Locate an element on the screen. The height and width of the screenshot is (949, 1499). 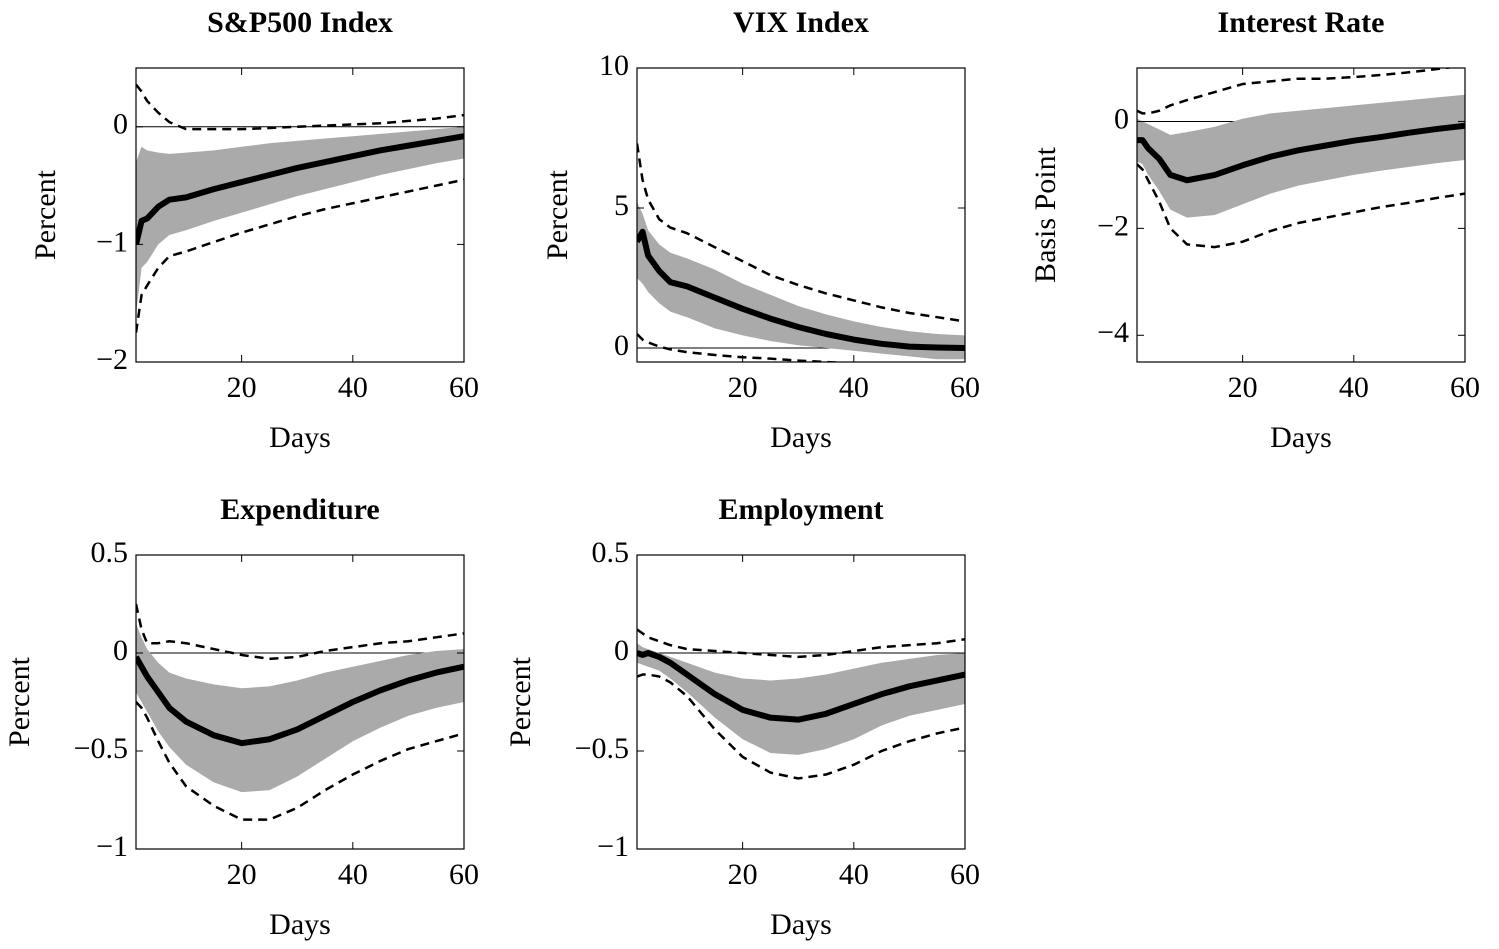
y-tick-label: 10 is located at coordinates (614, 65).